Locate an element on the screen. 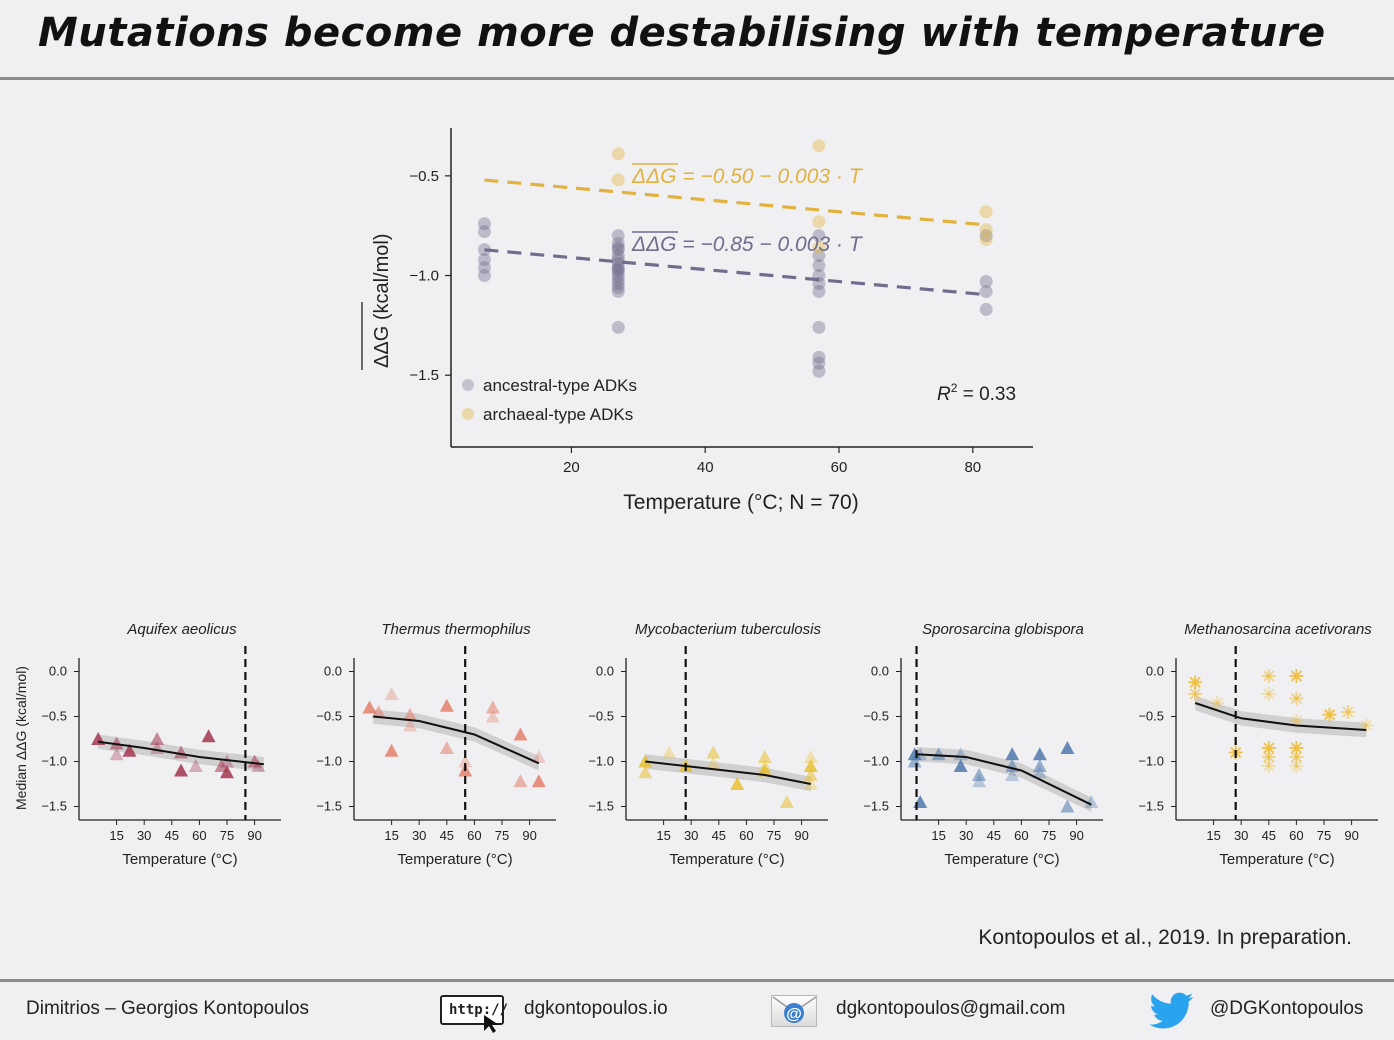 This screenshot has width=1394, height=1040. equation-ancestral: ΔΔG = −0.85 − 0.003 · T is located at coordinates (747, 244).